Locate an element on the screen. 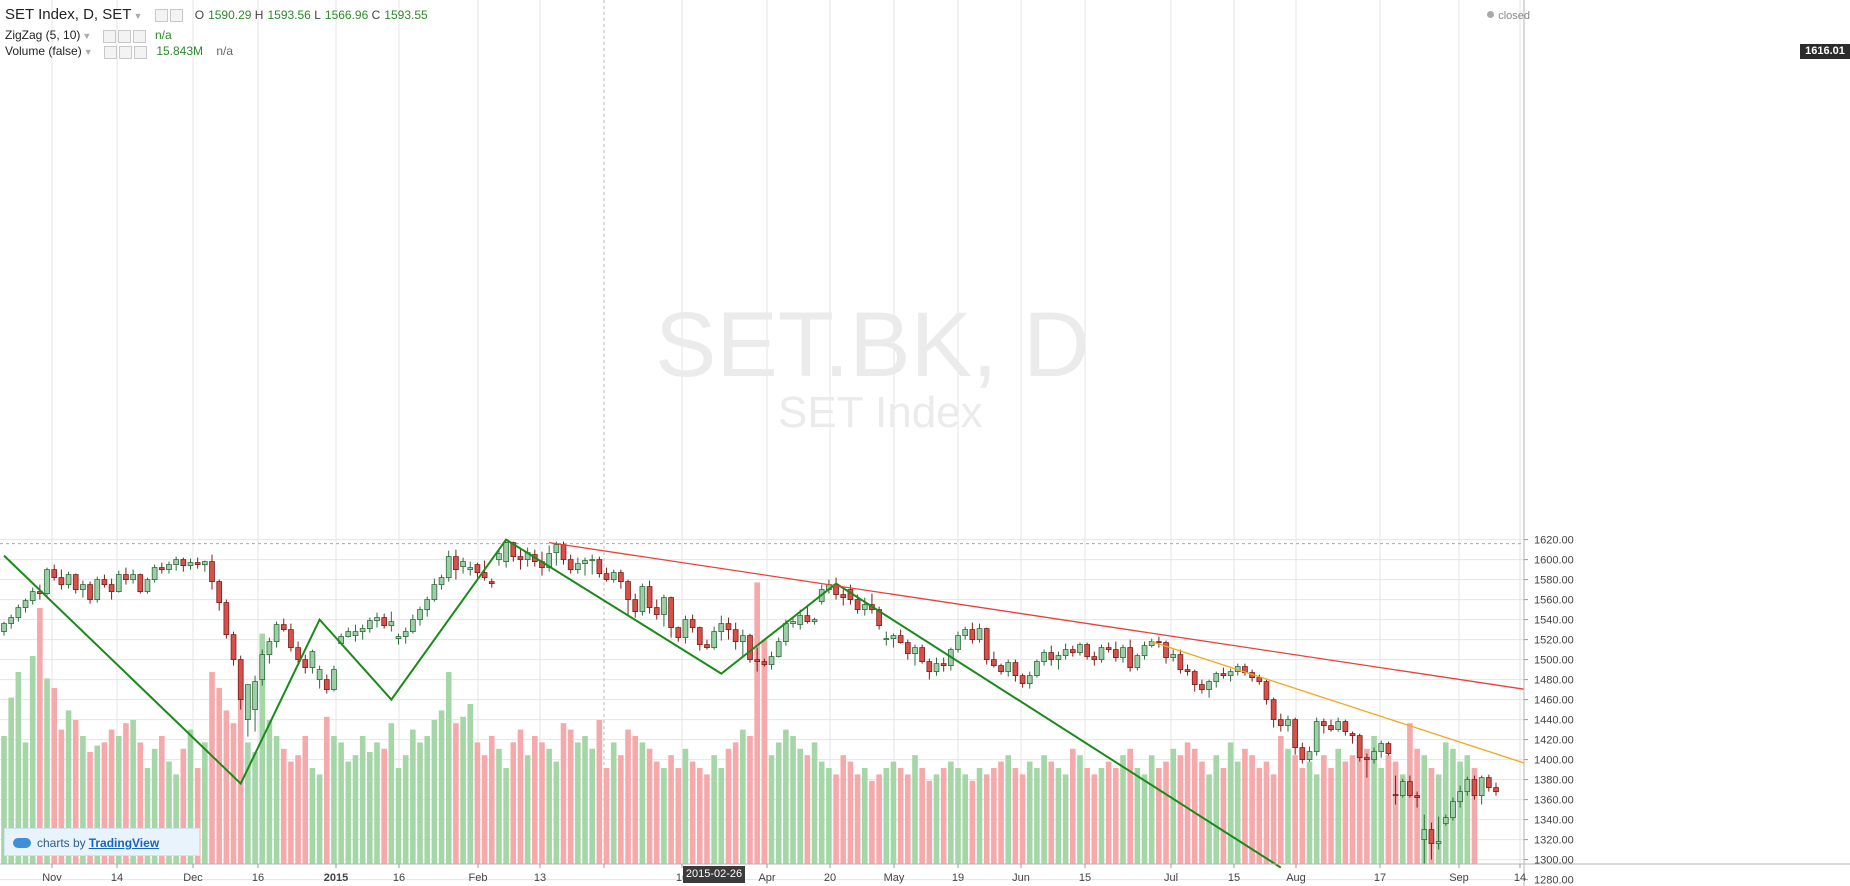  volume-title: Volume (false) is located at coordinates (43, 51).